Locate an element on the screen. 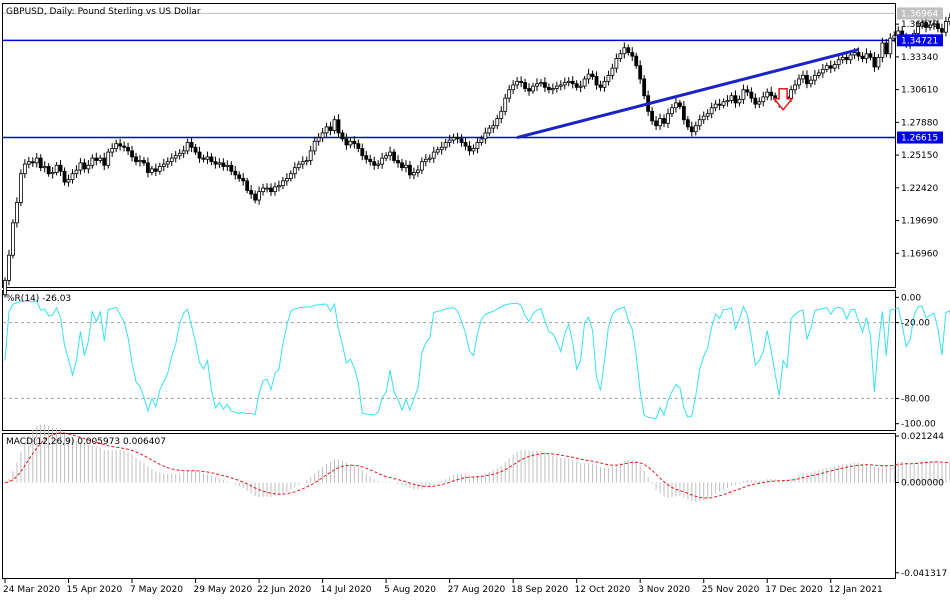 This screenshot has width=950, height=604. trendline is located at coordinates (687, 94).